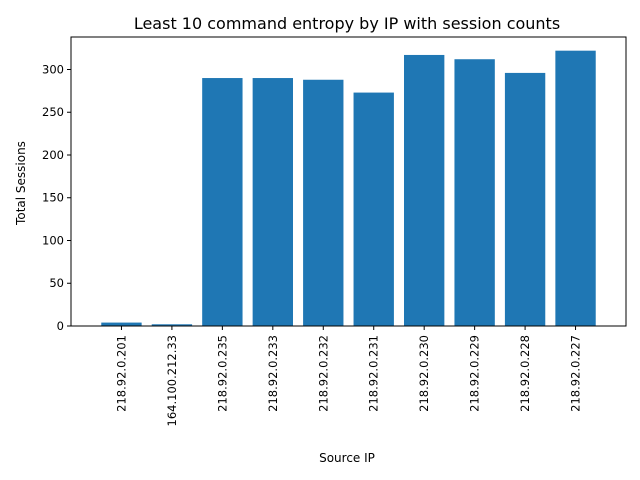  I want to click on x-axis-label: Source IP, so click(347, 458).